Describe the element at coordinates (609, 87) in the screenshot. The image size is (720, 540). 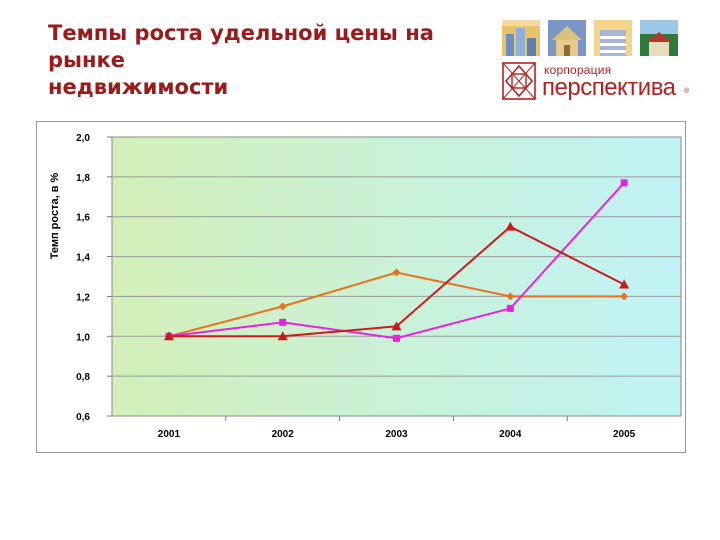
I see `logo-big-text: перспектива` at that location.